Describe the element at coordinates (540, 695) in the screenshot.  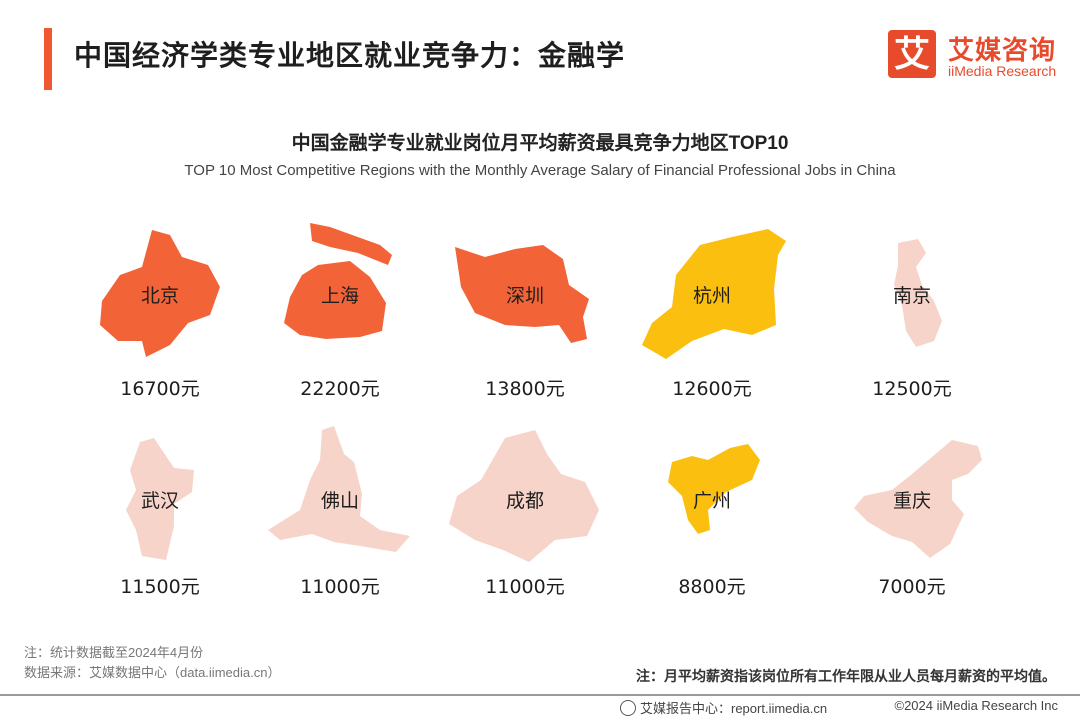
I see `footer-divider` at that location.